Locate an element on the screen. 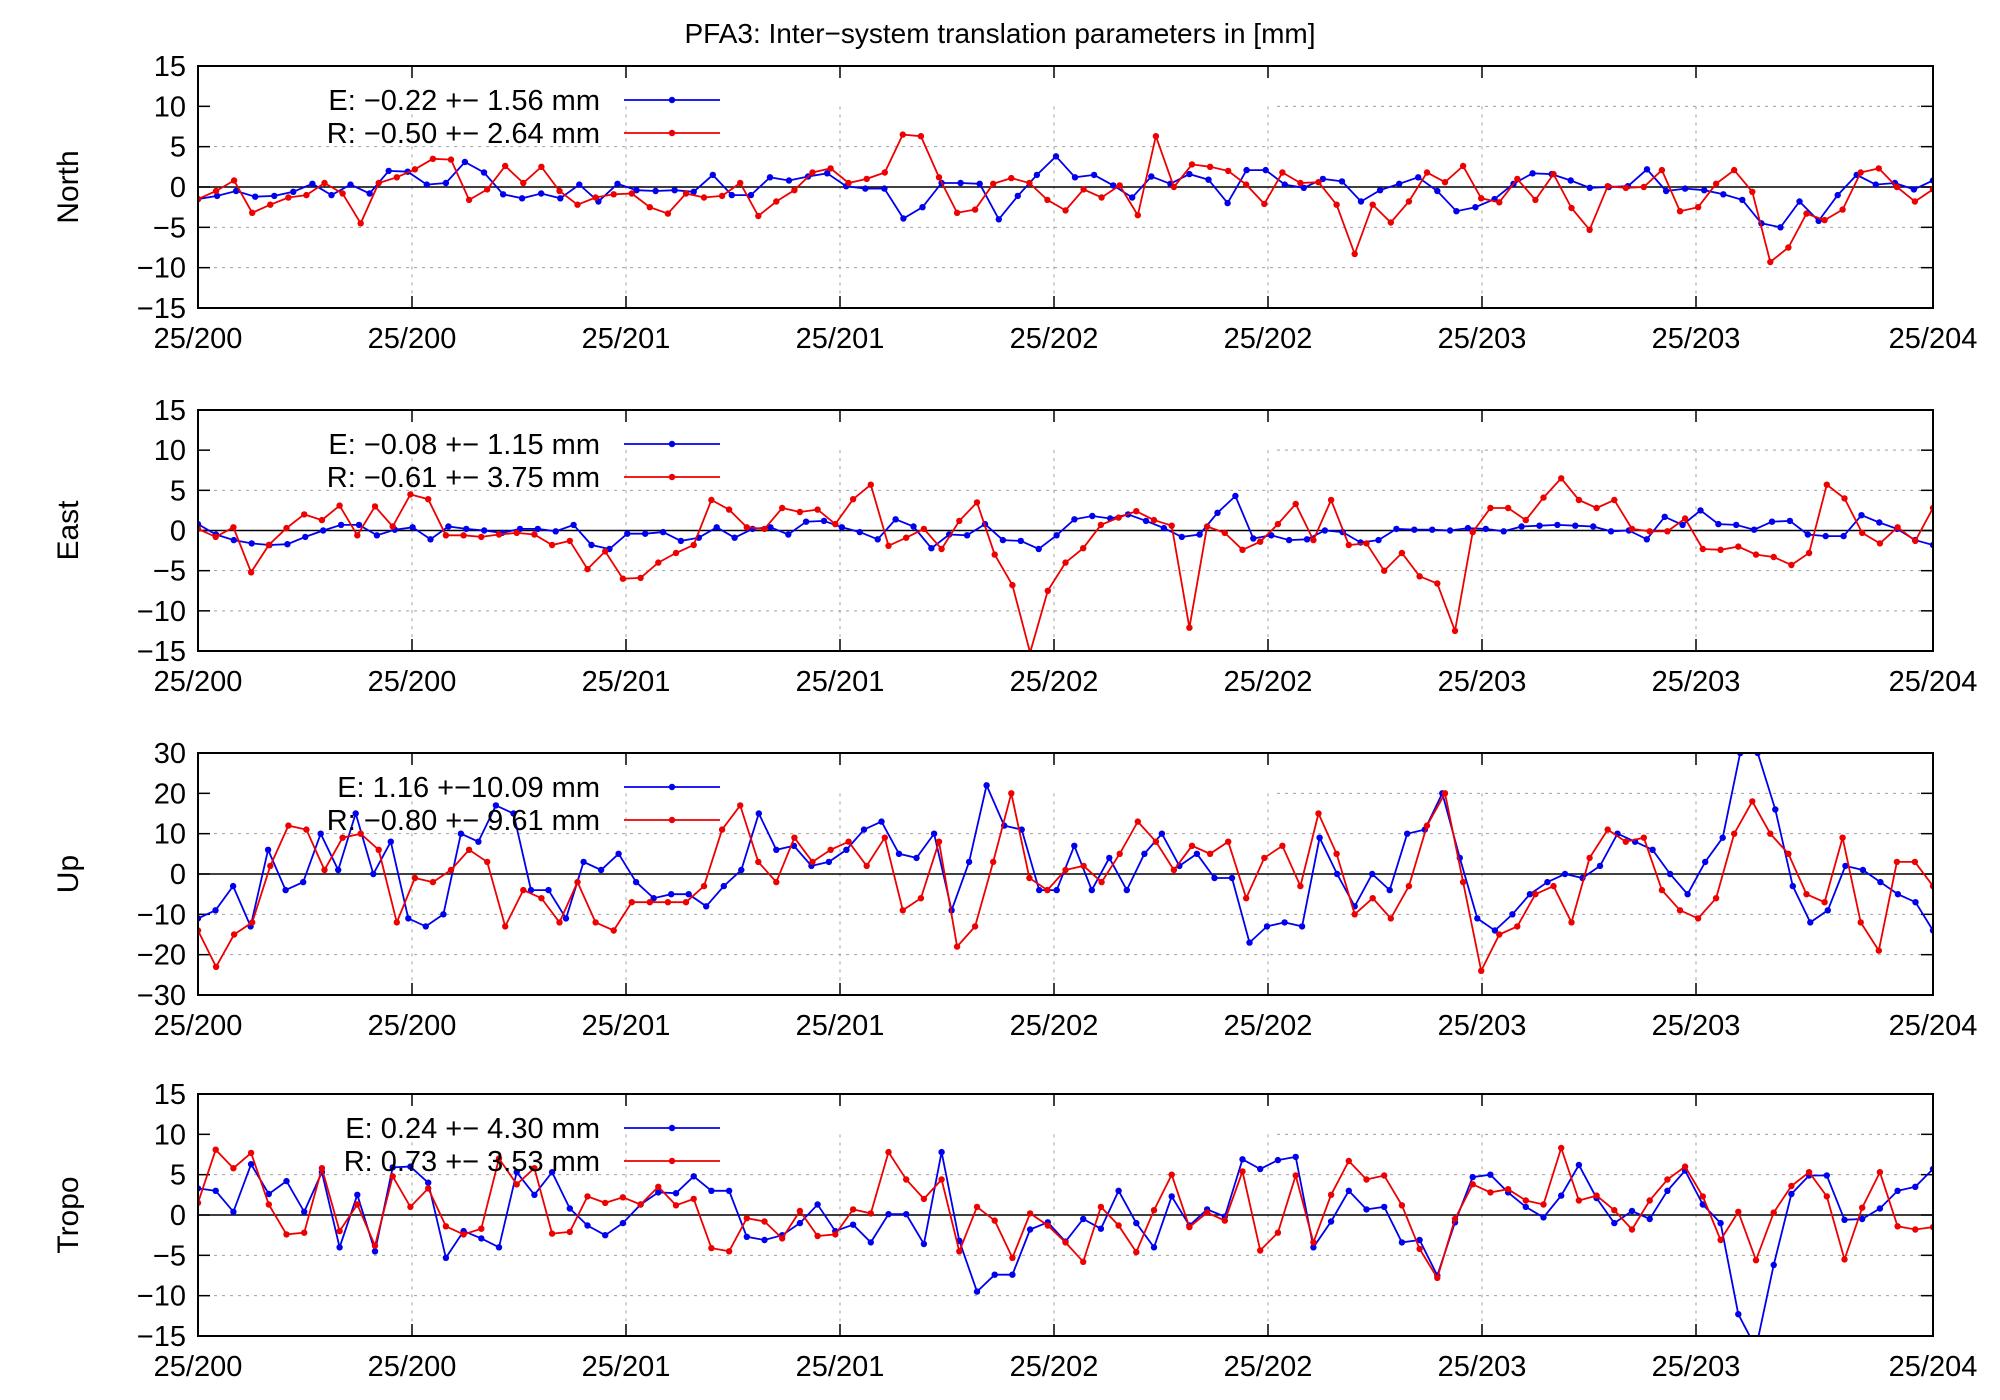 The image size is (2000, 1400). y-axis-label: Up is located at coordinates (68, 874).